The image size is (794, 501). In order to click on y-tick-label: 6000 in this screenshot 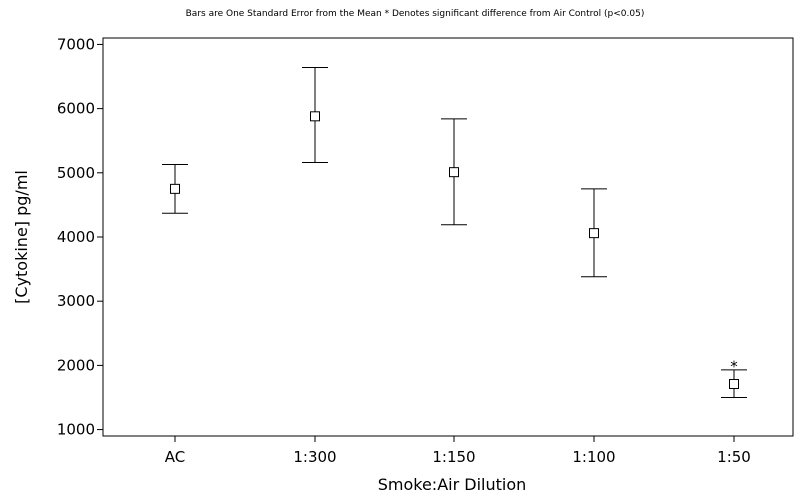, I will do `click(76, 109)`.